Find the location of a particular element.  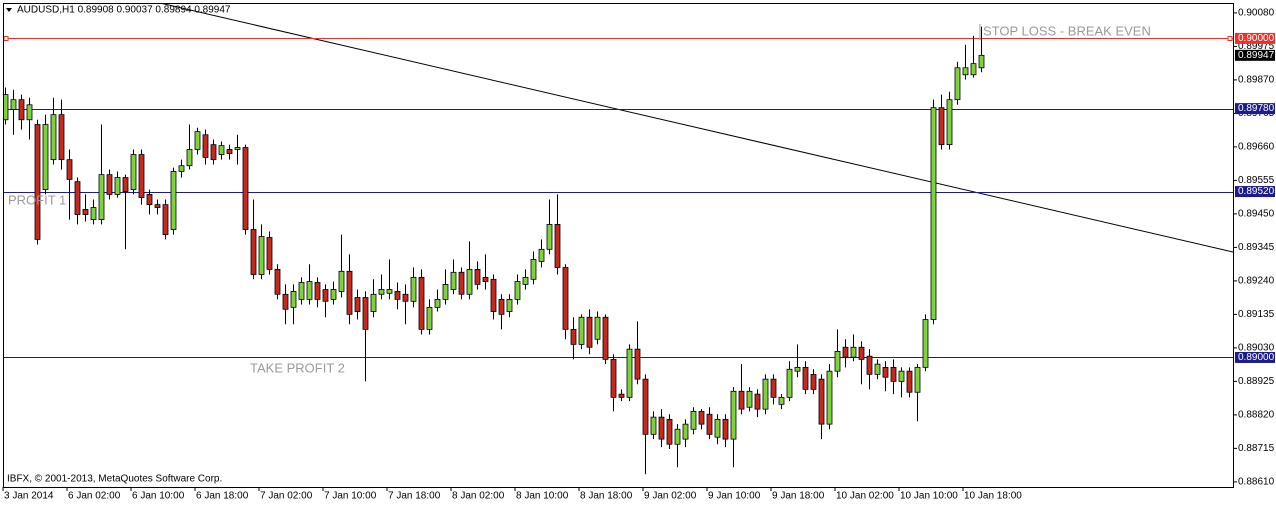

x-tick-label: 7 Jan 10:00 is located at coordinates (350, 496).